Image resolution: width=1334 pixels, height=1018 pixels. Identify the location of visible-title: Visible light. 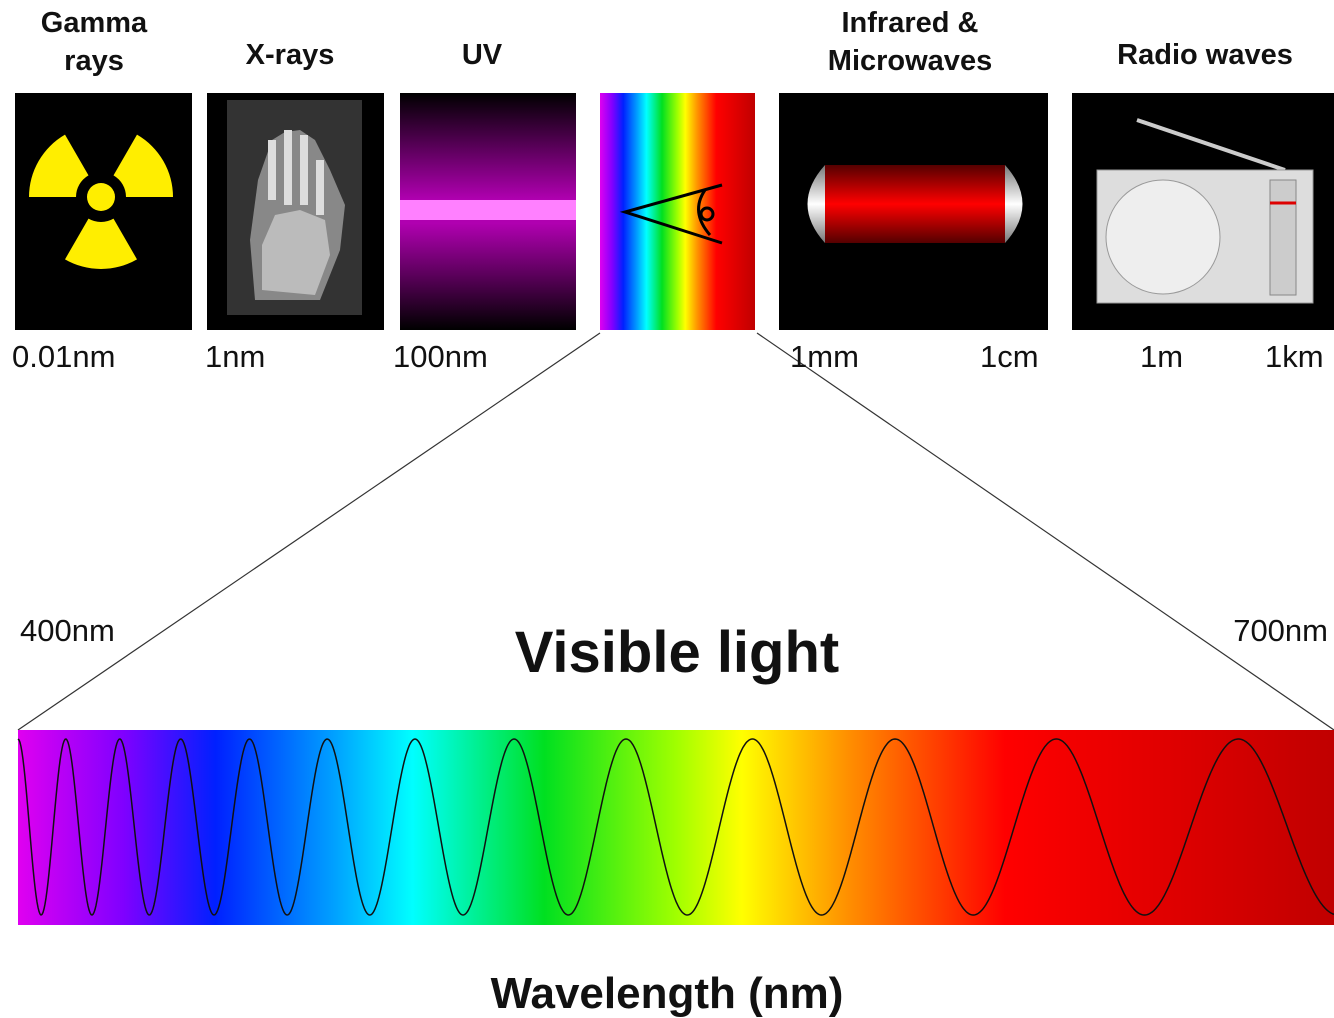
(677, 652).